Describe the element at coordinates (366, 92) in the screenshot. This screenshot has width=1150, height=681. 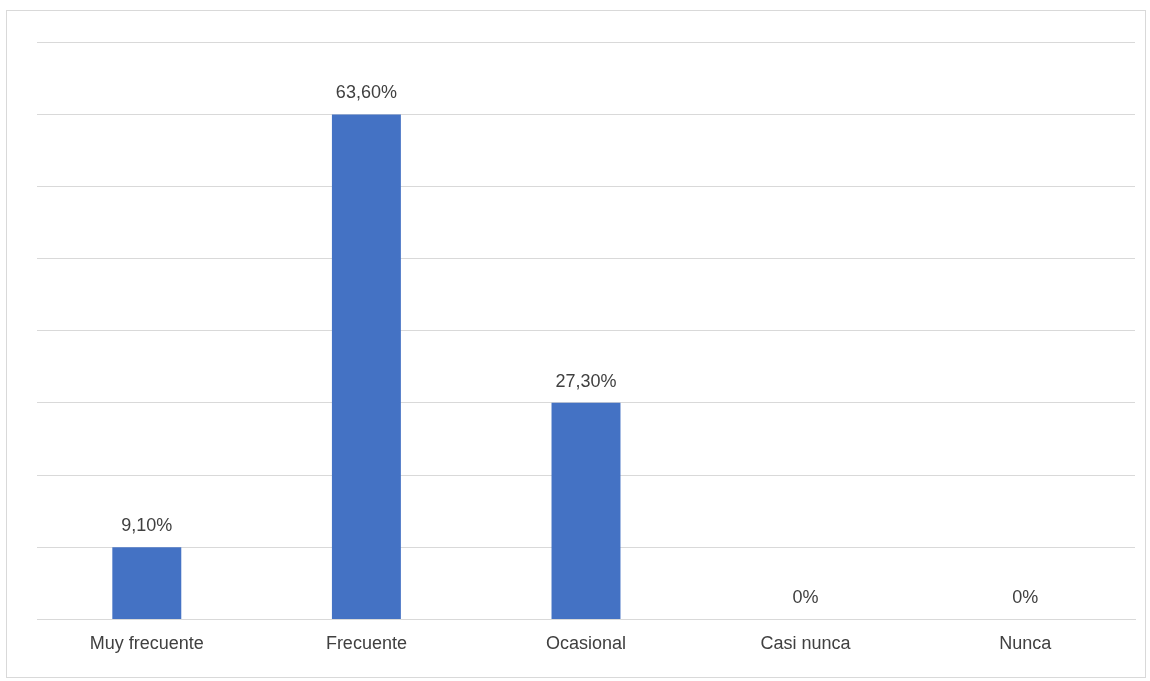
I see `data-label: 63,60%` at that location.